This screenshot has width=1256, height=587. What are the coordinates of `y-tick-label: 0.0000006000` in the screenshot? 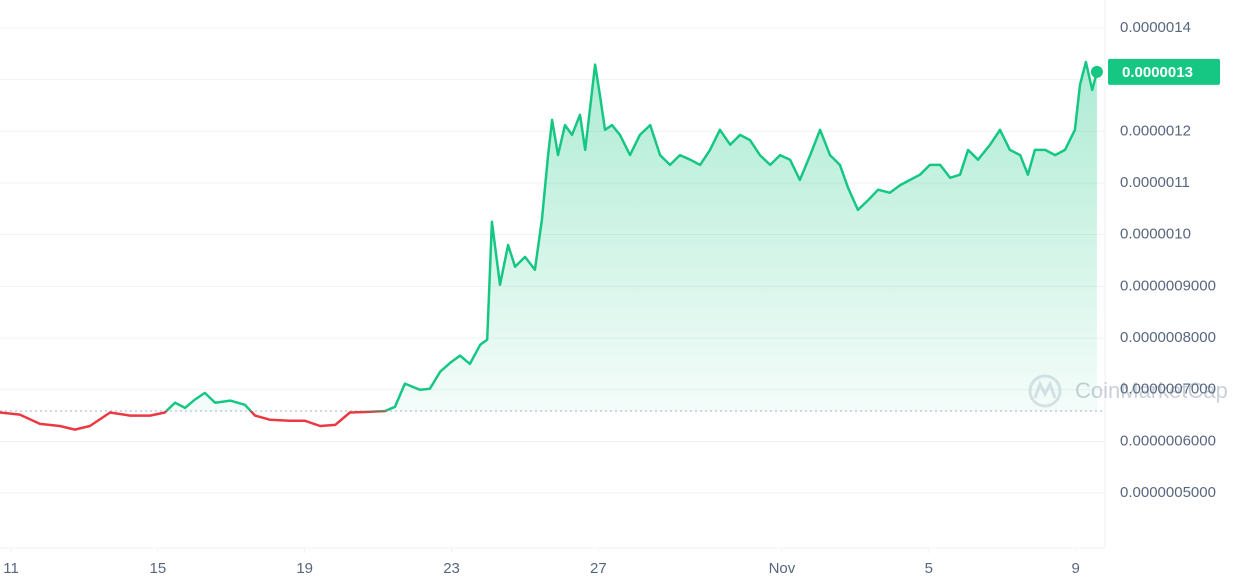 It's located at (1168, 440).